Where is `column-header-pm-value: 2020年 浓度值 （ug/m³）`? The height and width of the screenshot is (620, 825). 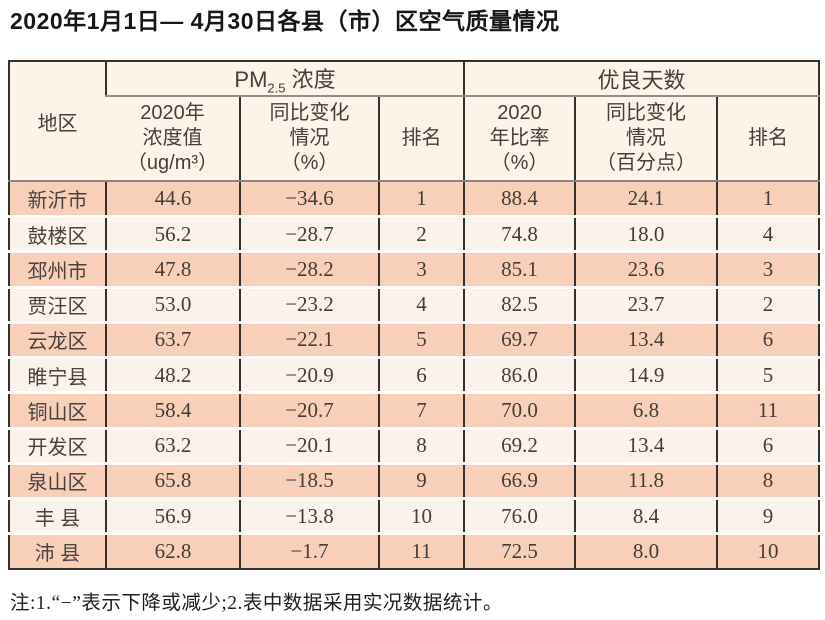 column-header-pm-value: 2020年 浓度值 （ug/m³） is located at coordinates (173, 139).